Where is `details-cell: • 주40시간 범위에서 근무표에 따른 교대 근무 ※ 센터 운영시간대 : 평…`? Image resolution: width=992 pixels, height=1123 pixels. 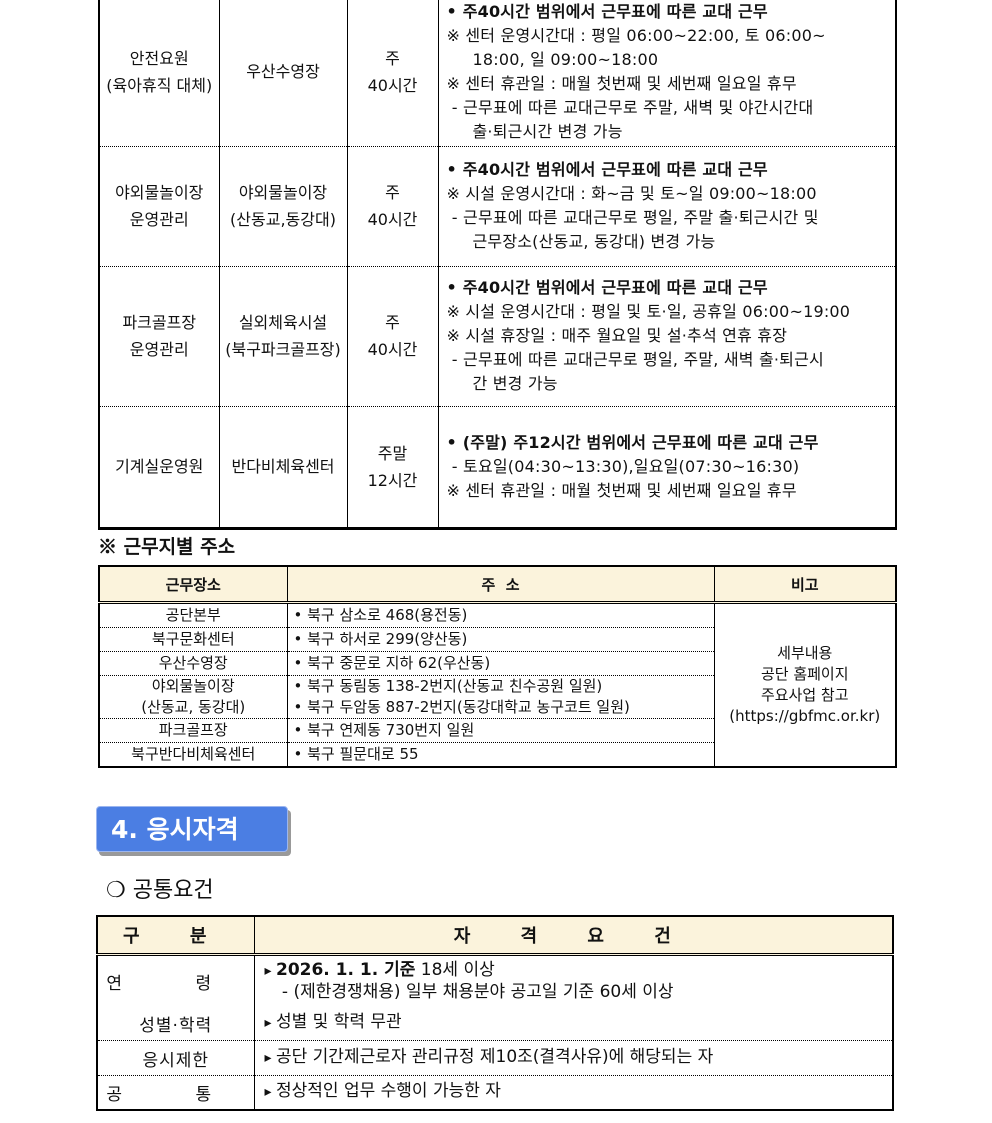
details-cell: • 주40시간 범위에서 근무표에 따른 교대 근무 ※ 센터 운영시간대 : 평… is located at coordinates (666, 73).